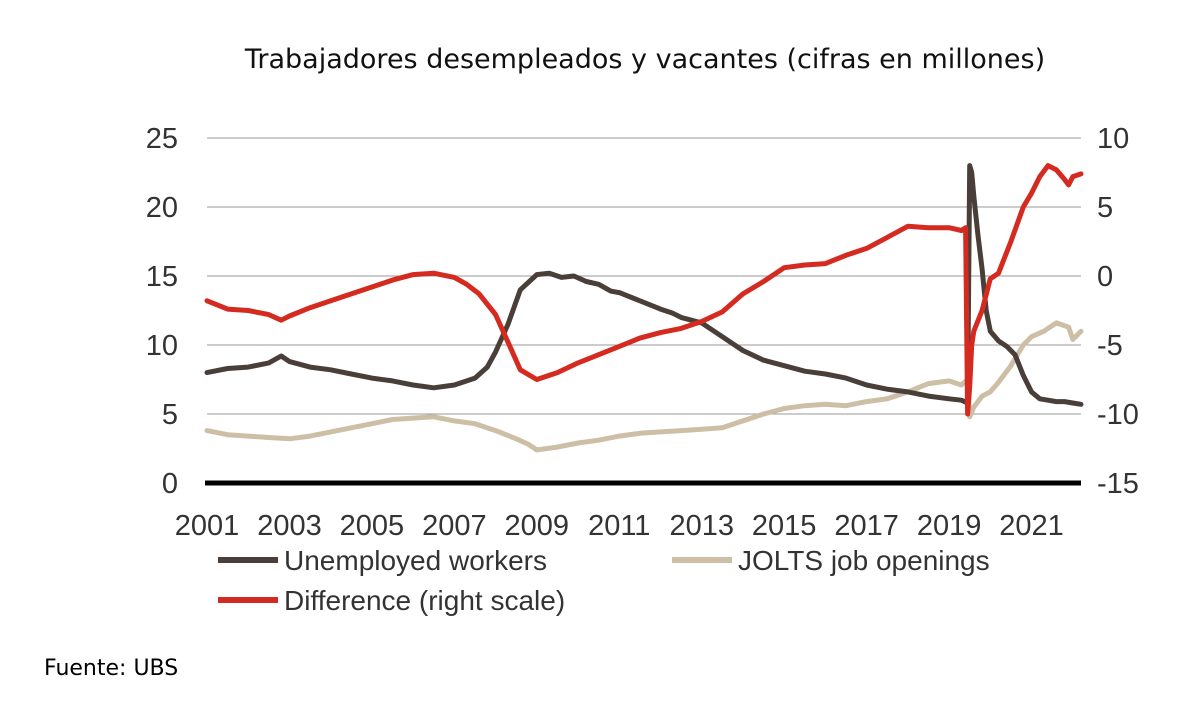 The height and width of the screenshot is (708, 1200). Describe the element at coordinates (170, 415) in the screenshot. I see `y-left-tick-label: 5` at that location.